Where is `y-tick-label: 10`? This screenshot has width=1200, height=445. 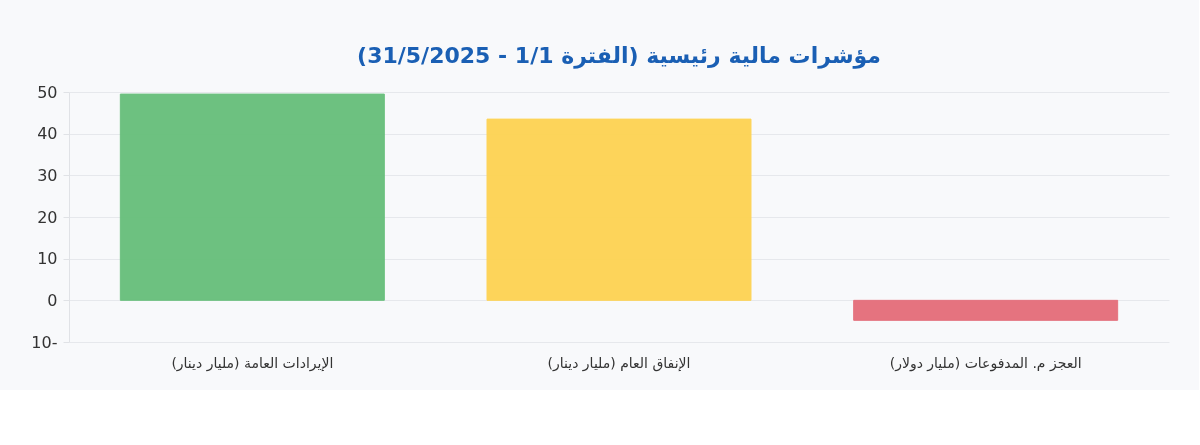
y-tick-label: 10 is located at coordinates (47, 259).